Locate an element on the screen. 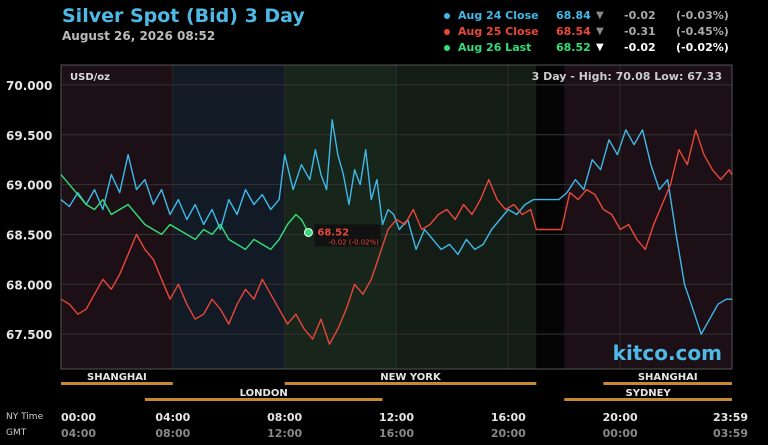  row-label-gmt: GMT is located at coordinates (16, 433).